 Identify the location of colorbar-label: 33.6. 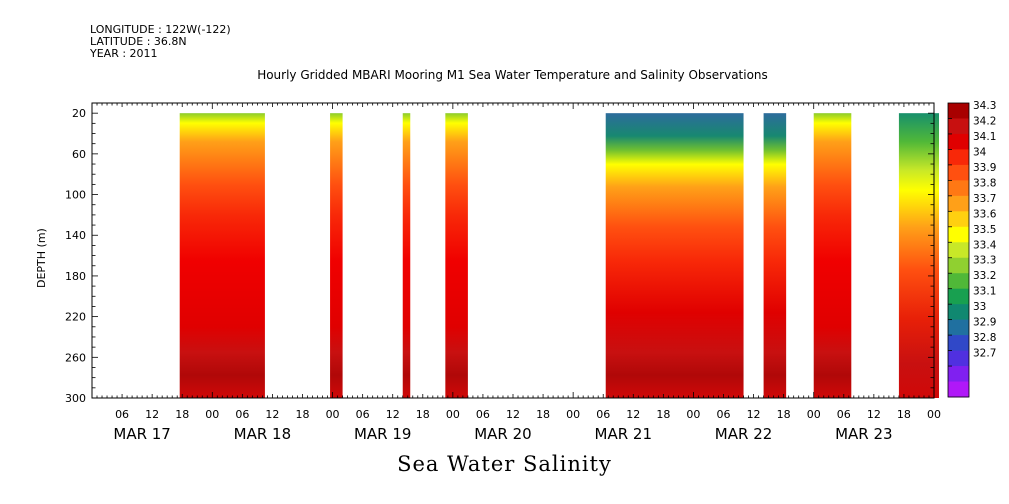
(985, 214).